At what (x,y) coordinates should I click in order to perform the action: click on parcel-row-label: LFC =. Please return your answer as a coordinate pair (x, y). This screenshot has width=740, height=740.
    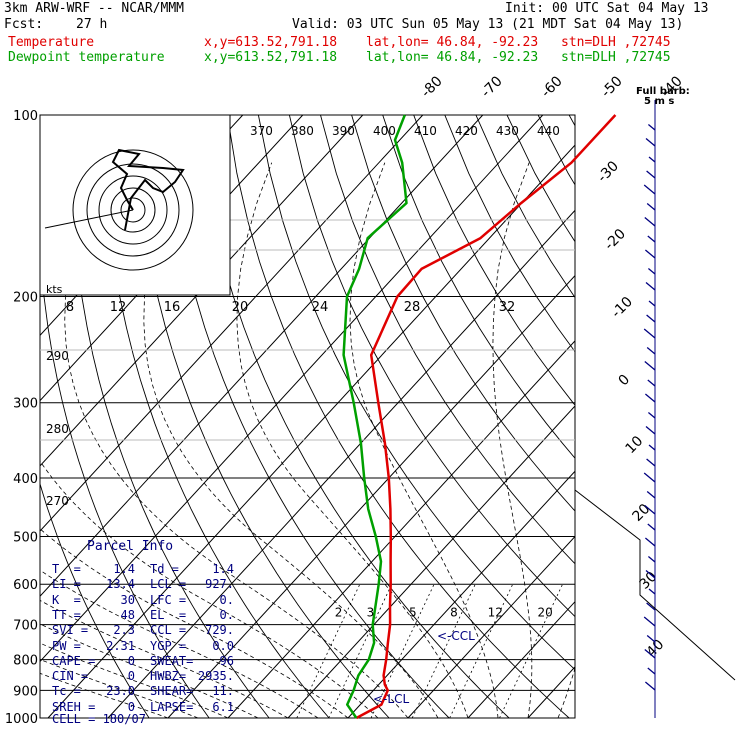
    Looking at the image, I should click on (168, 599).